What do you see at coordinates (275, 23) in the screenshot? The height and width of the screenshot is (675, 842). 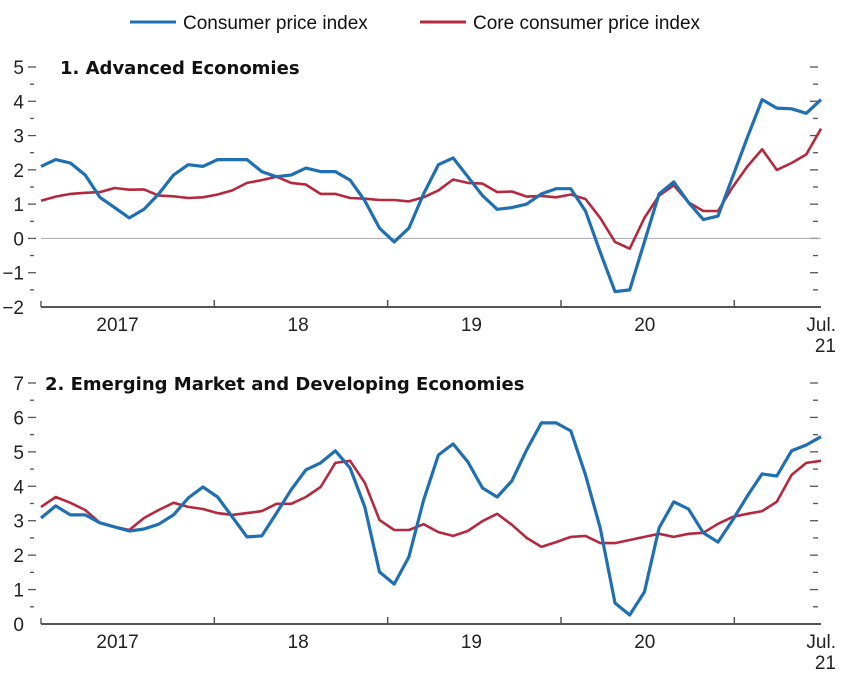 I see `legend-label-cpi: Consumer price index` at bounding box center [275, 23].